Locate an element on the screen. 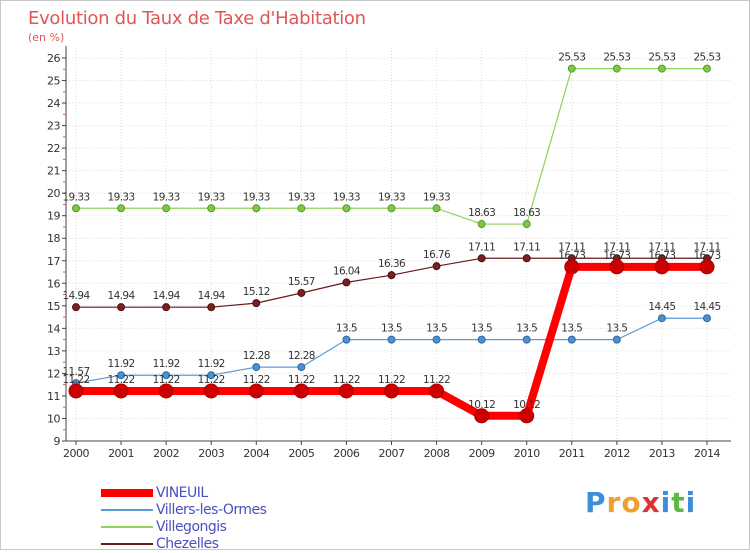 This screenshot has width=750, height=553. x-tick-label: 2007 is located at coordinates (392, 453).